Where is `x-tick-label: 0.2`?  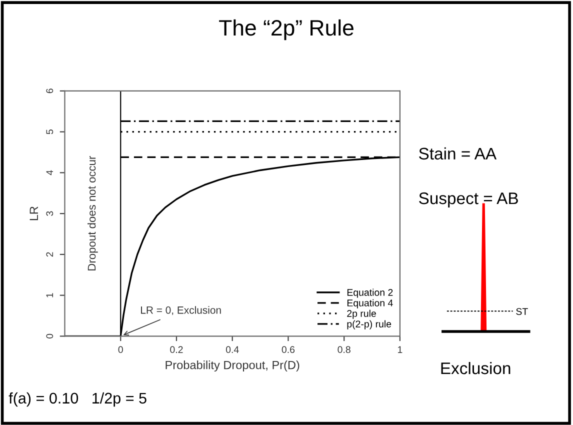 x-tick-label: 0.2 is located at coordinates (176, 350).